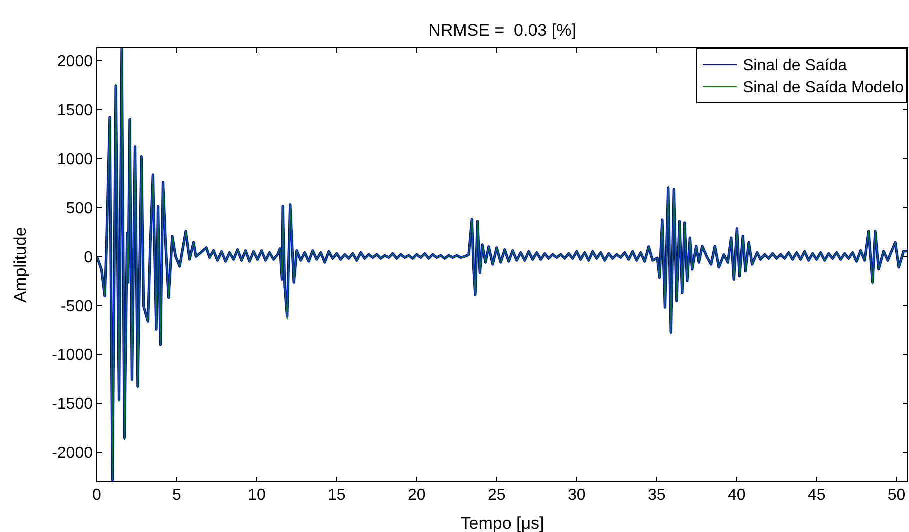 This screenshot has height=532, width=909. I want to click on y-tick-label: 2000, so click(75, 61).